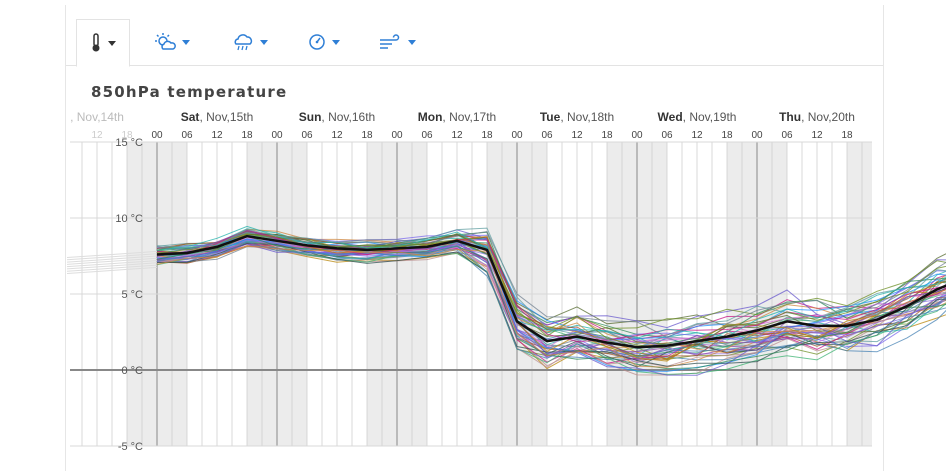  What do you see at coordinates (243, 42) in the screenshot?
I see `rain-cloud-icon` at bounding box center [243, 42].